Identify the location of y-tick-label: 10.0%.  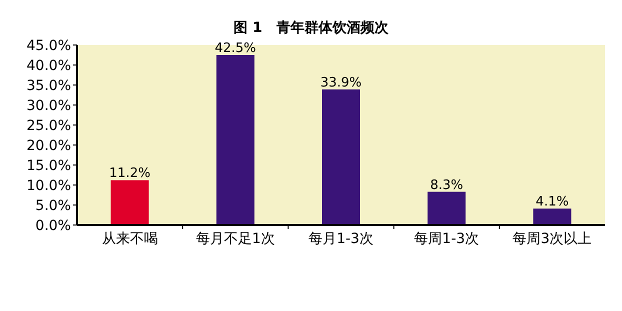
(48, 186).